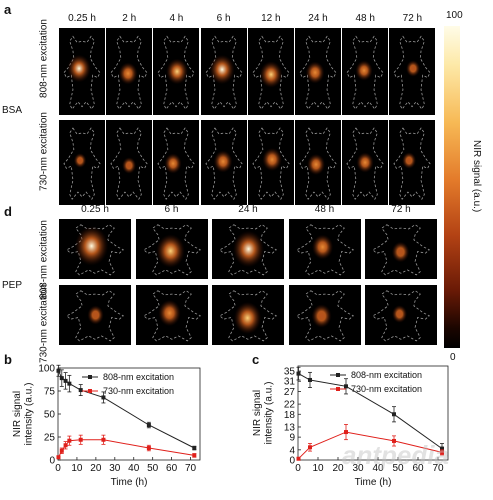 The height and width of the screenshot is (500, 493). Describe the element at coordinates (223, 18) in the screenshot. I see `panel-a-time-label: 6 h` at that location.